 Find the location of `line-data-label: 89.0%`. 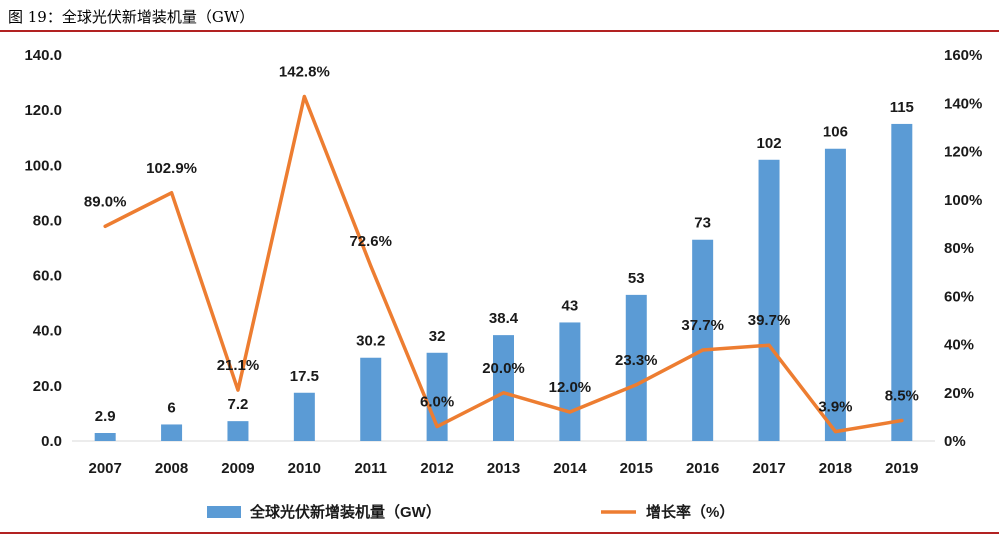

line-data-label: 89.0% is located at coordinates (105, 201).